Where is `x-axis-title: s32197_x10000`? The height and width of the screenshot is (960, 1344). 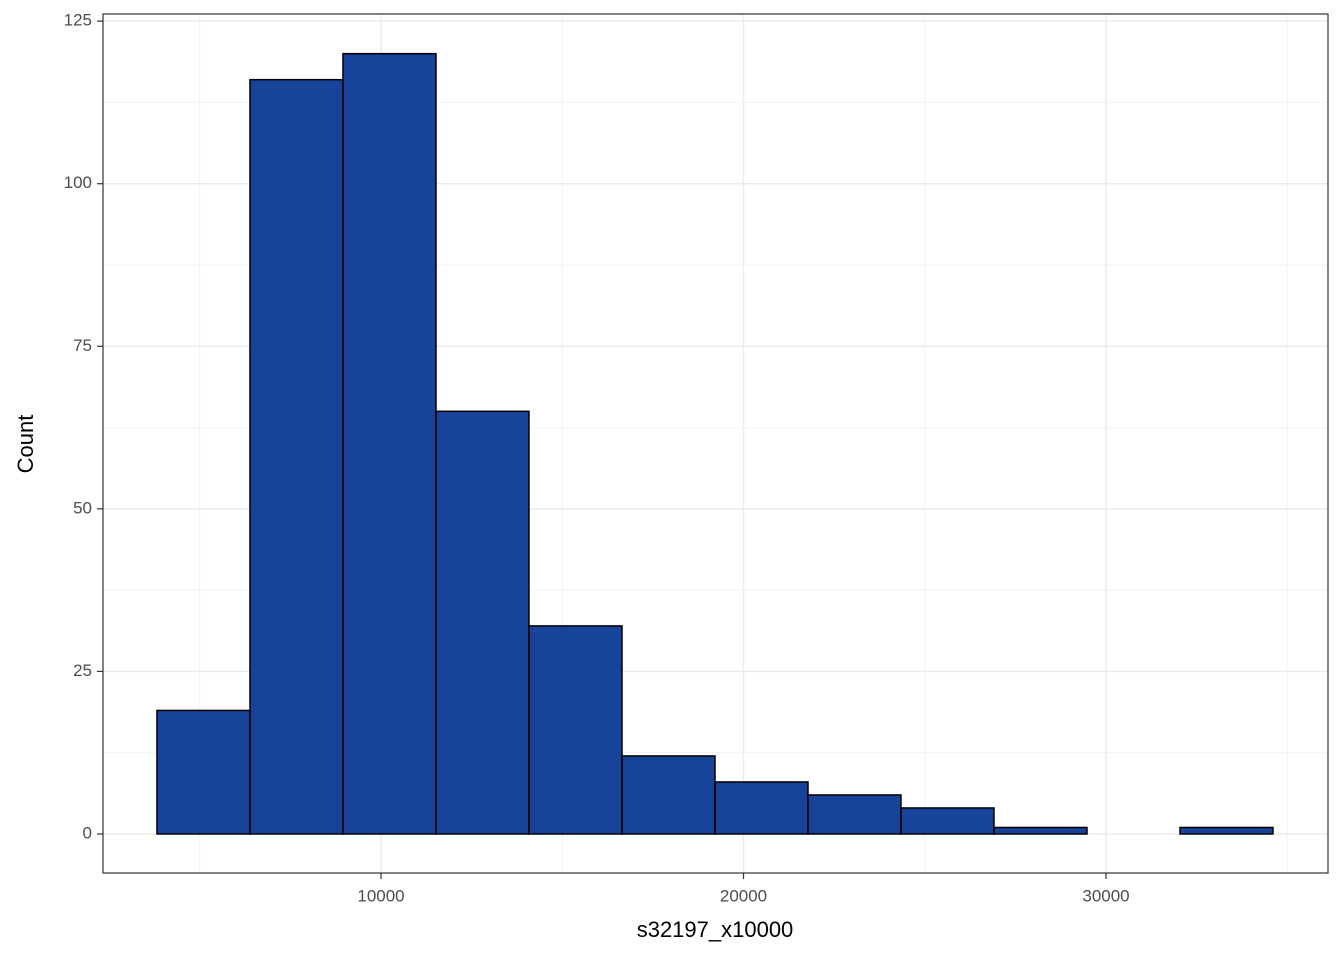
x-axis-title: s32197_x10000 is located at coordinates (715, 929).